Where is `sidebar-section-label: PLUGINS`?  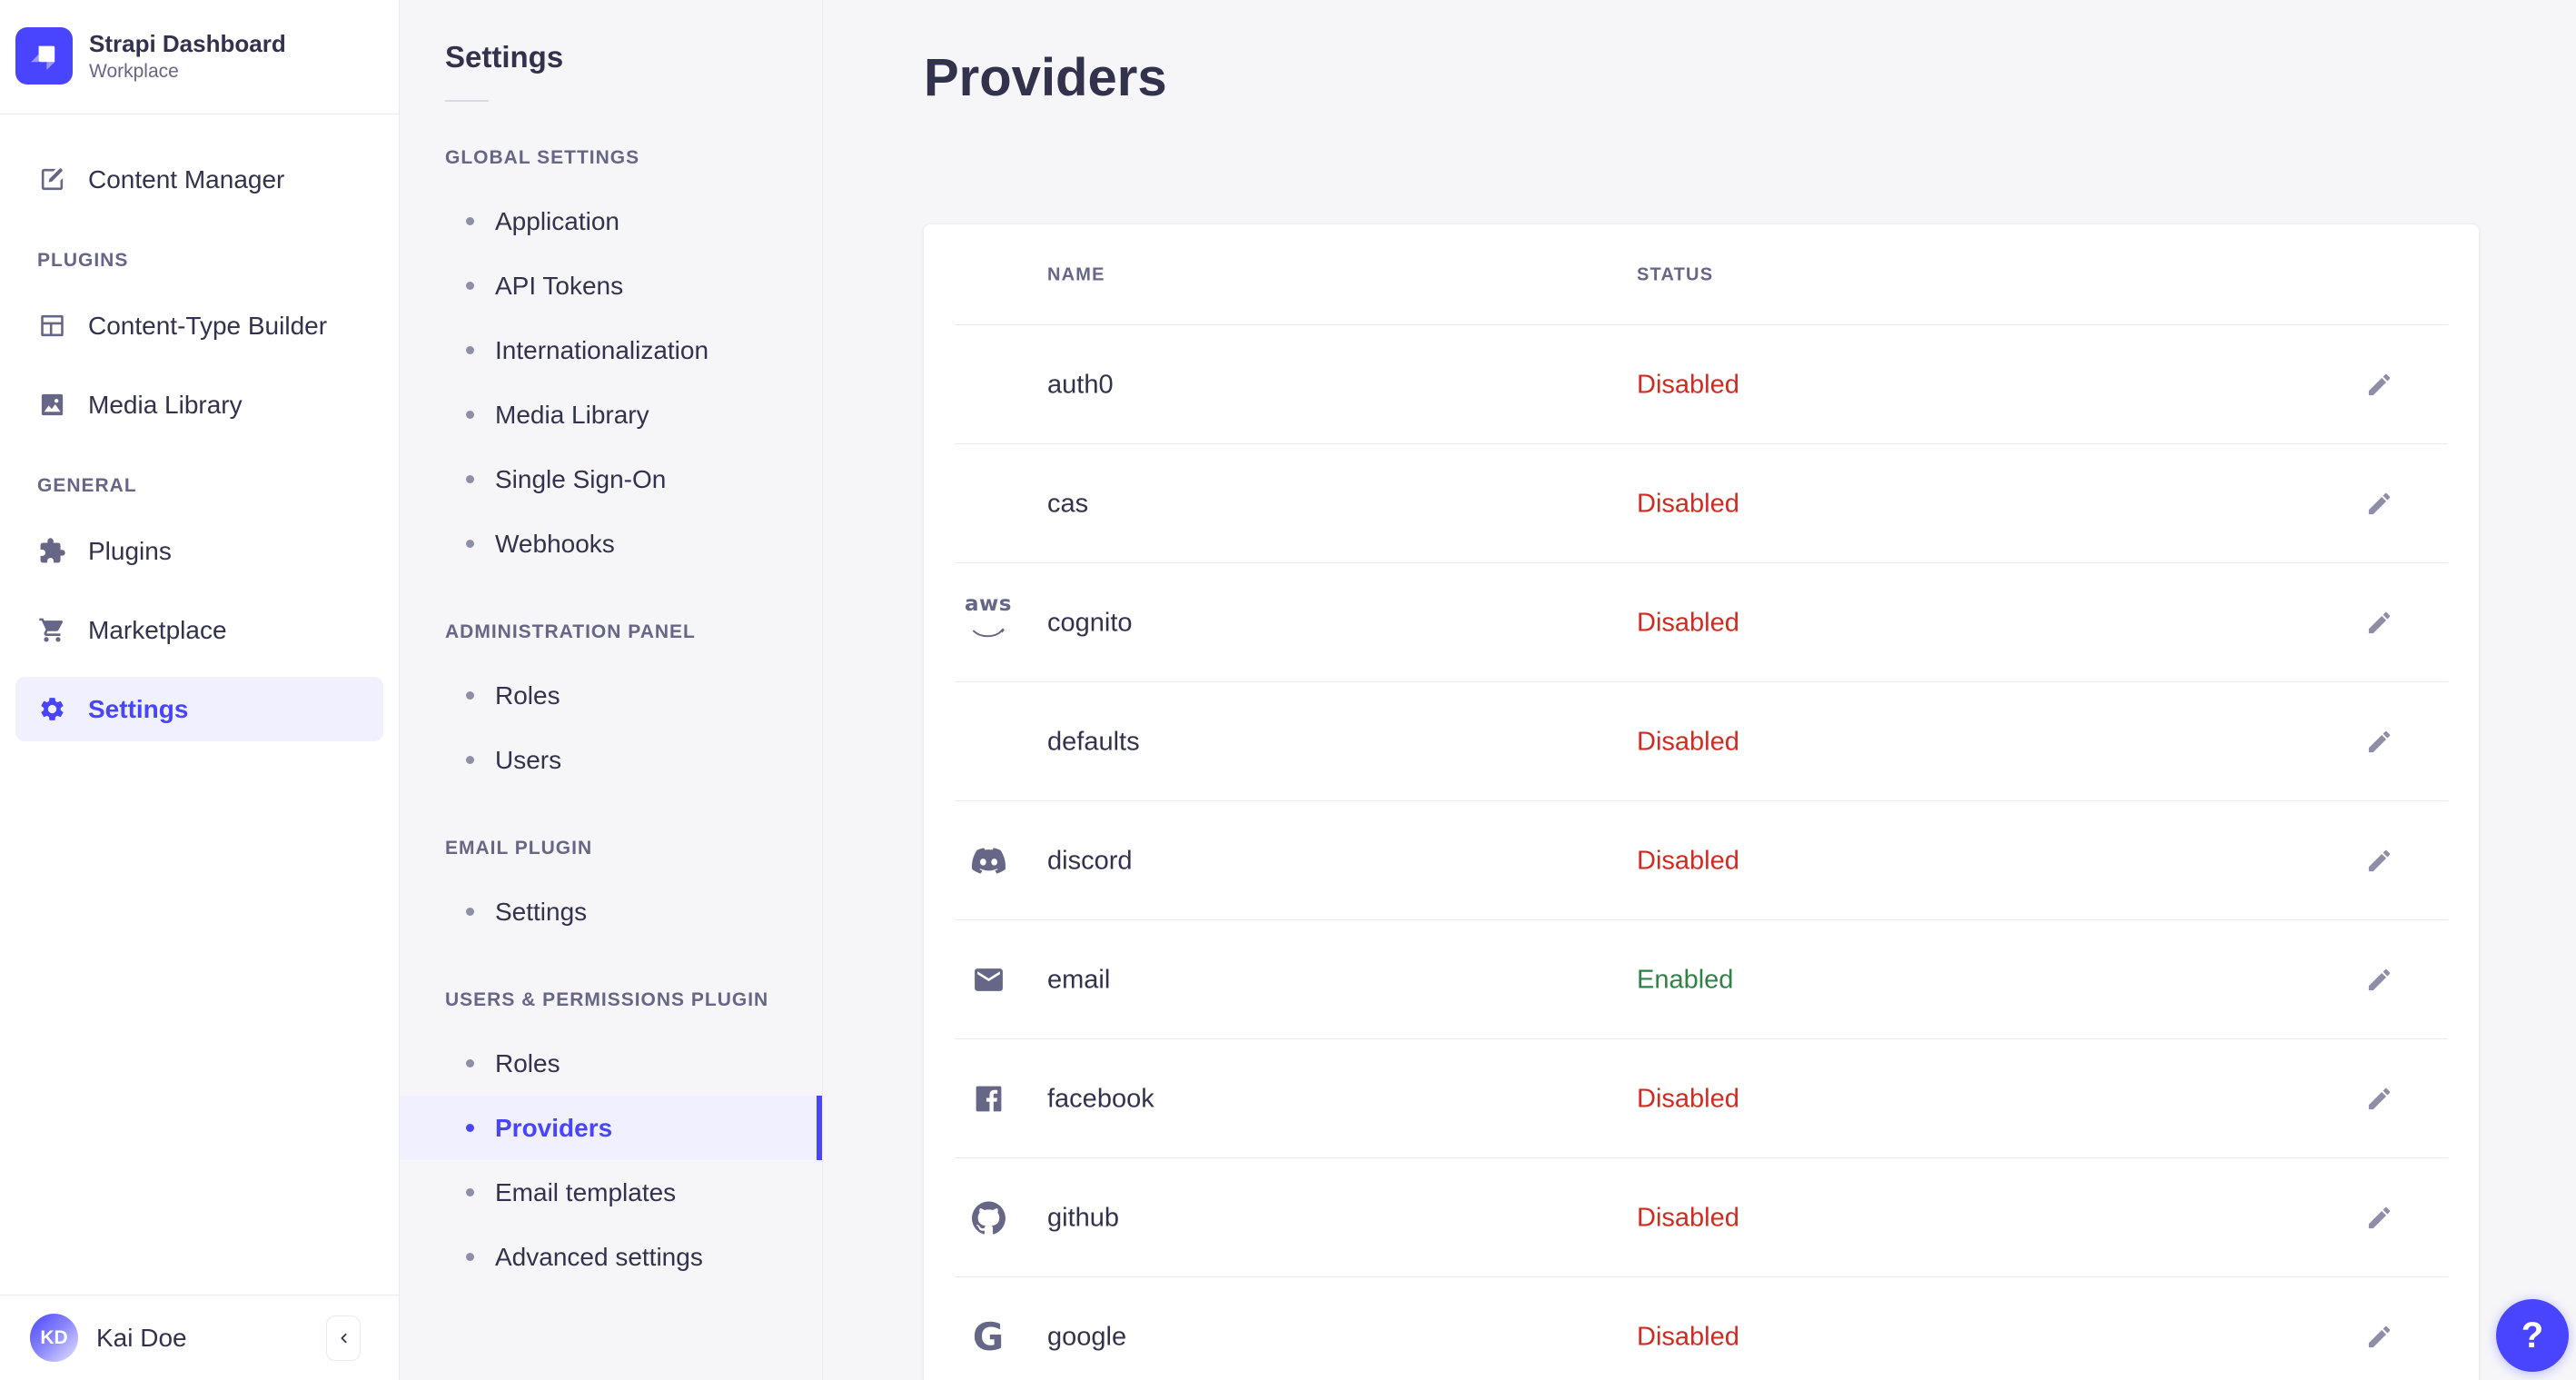 sidebar-section-label: PLUGINS is located at coordinates (83, 260).